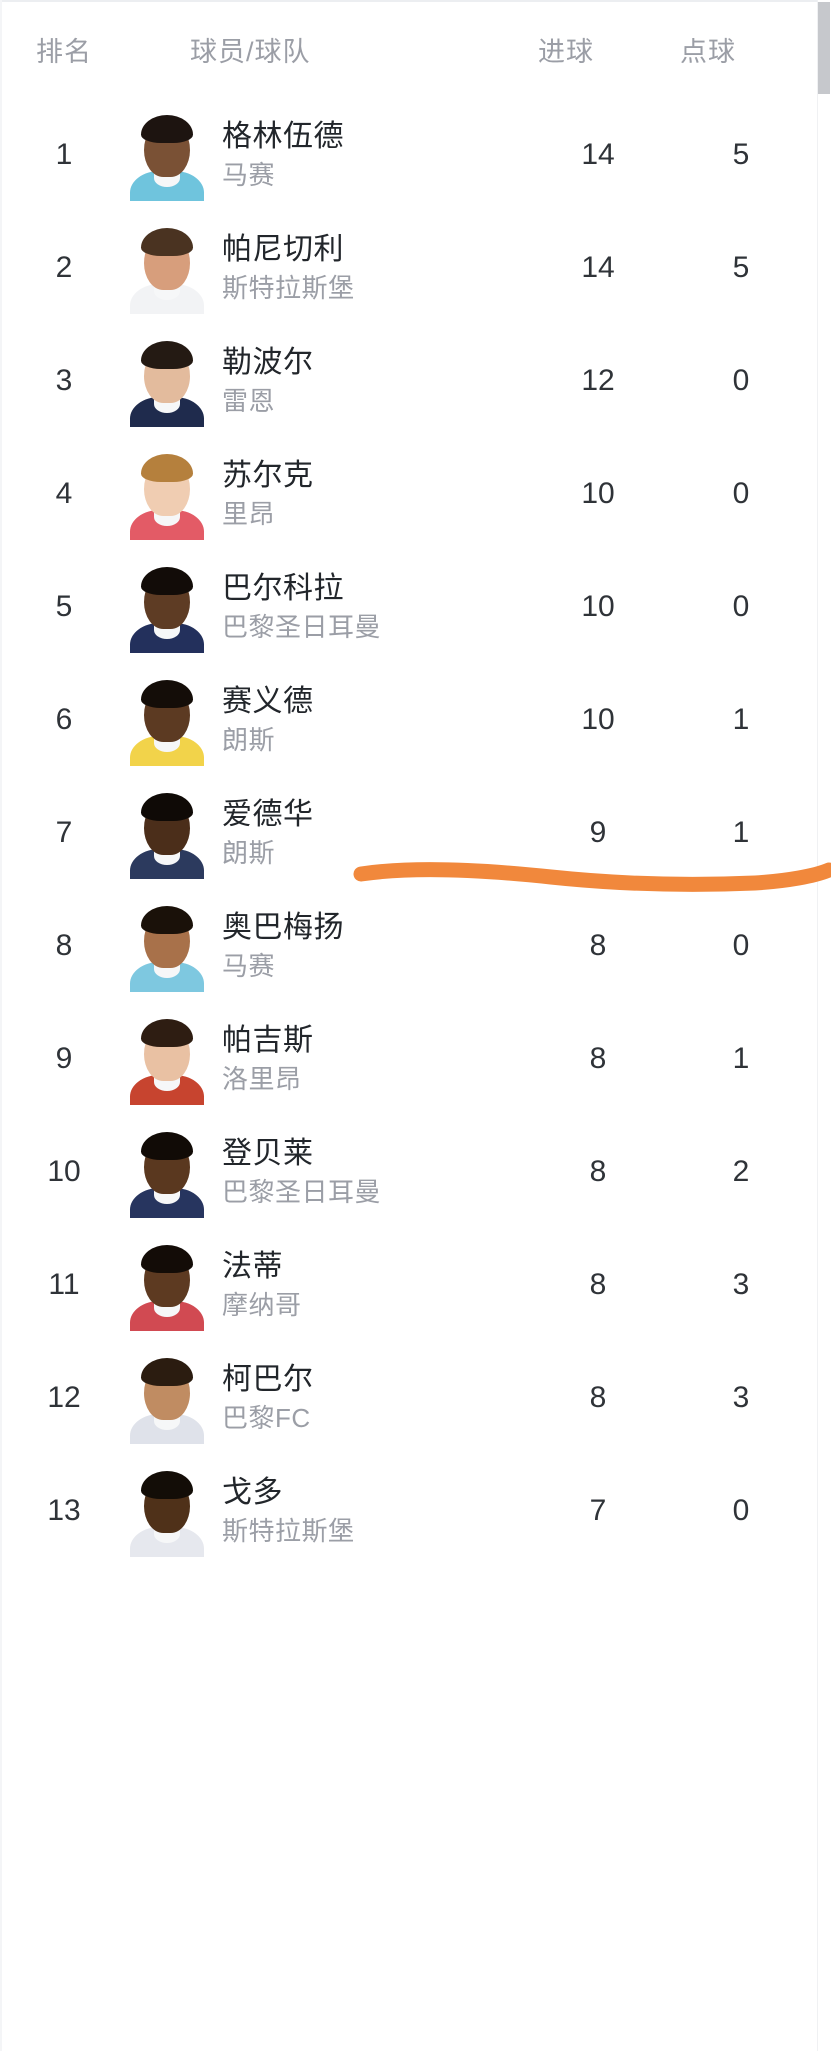 Image resolution: width=831 pixels, height=2051 pixels. I want to click on rank-value: 6, so click(64, 719).